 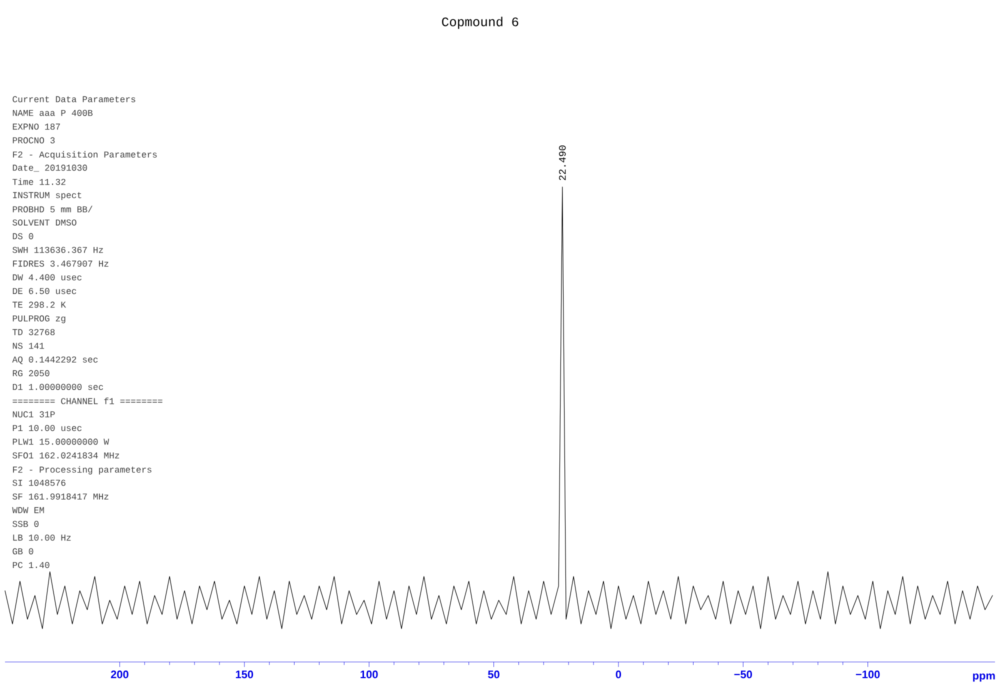 What do you see at coordinates (87, 401) in the screenshot?
I see `annotation: ======== CHANNEL f1 ========` at bounding box center [87, 401].